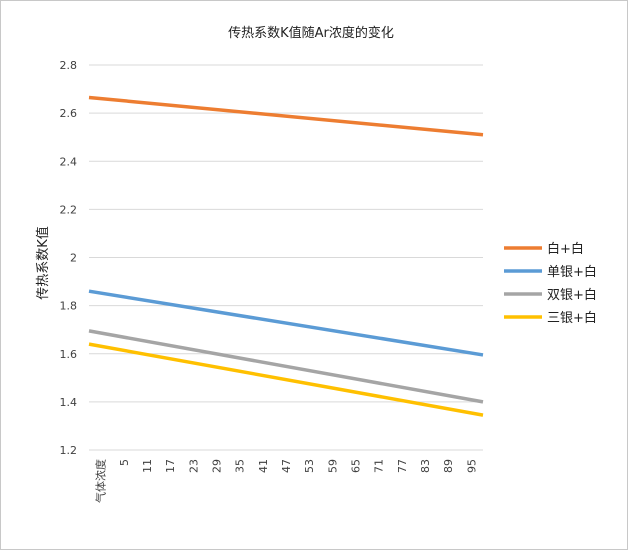 The width and height of the screenshot is (628, 551). What do you see at coordinates (311, 33) in the screenshot?
I see `chart-title: 传热系数K值随Ar浓度的变化` at bounding box center [311, 33].